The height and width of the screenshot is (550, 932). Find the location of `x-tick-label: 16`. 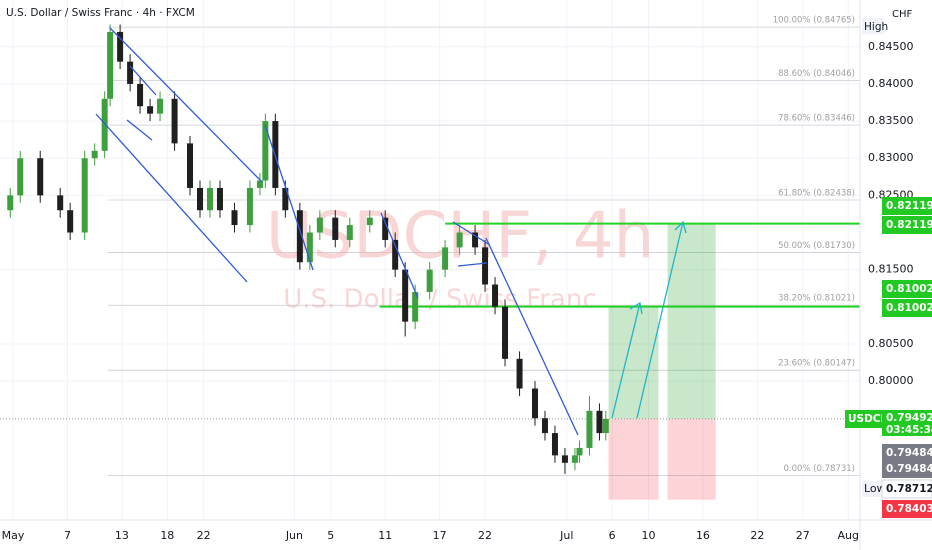

x-tick-label: 16 is located at coordinates (703, 535).